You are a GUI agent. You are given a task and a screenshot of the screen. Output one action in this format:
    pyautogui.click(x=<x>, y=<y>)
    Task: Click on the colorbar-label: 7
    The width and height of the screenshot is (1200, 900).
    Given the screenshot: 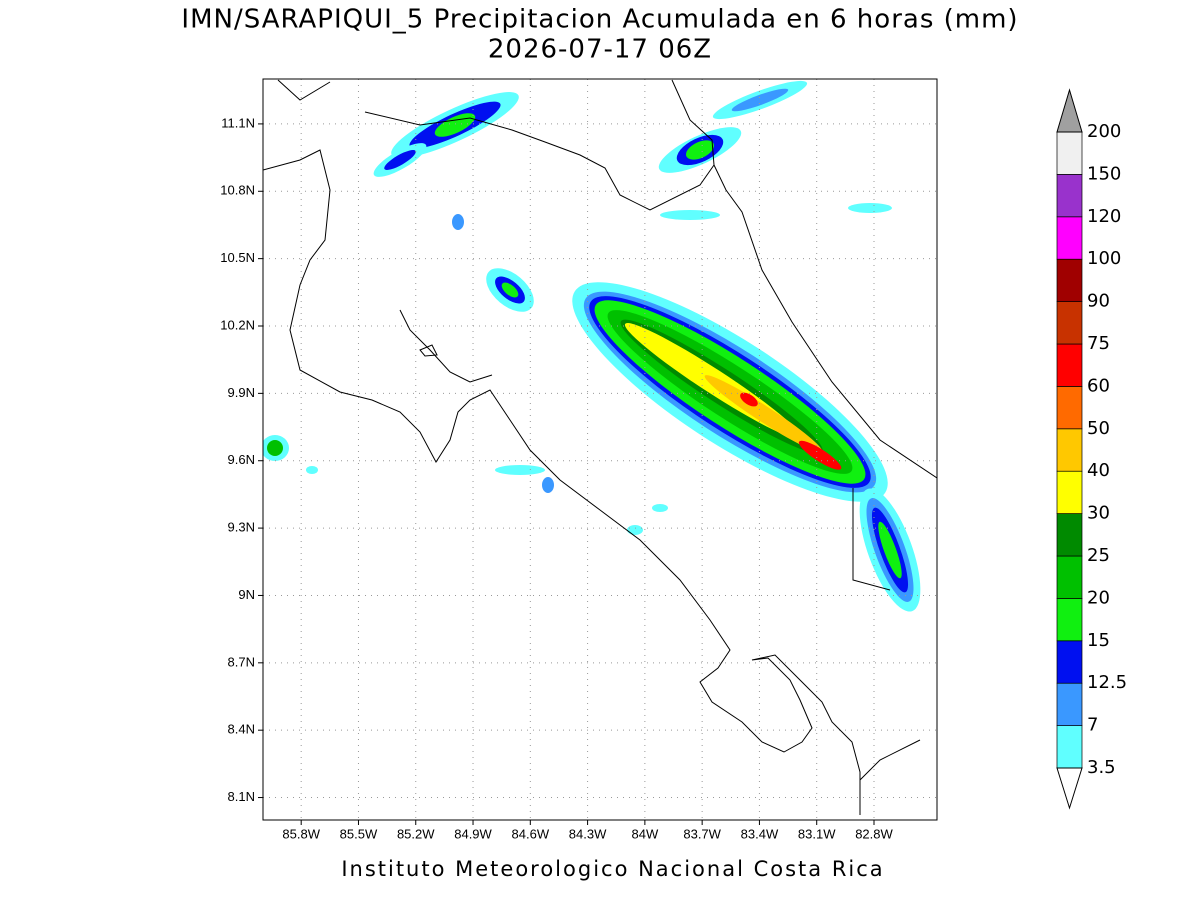 What is the action you would take?
    pyautogui.click(x=1092, y=725)
    